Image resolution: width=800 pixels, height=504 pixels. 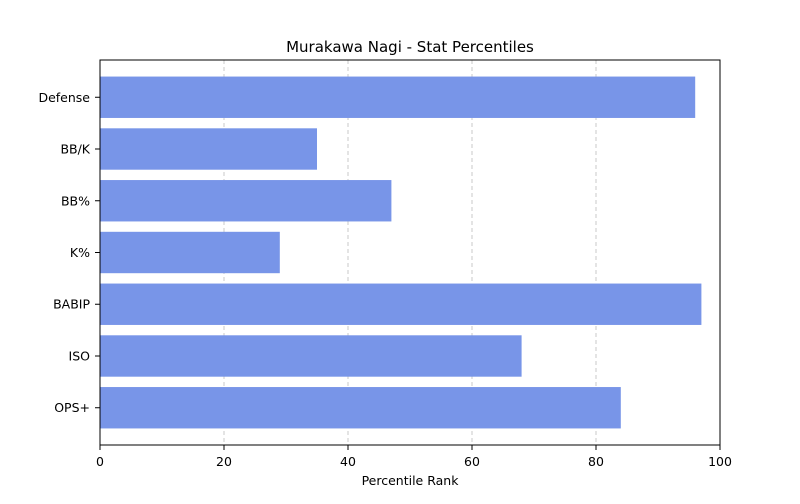 I want to click on y-tick-label: K%, so click(x=80, y=252).